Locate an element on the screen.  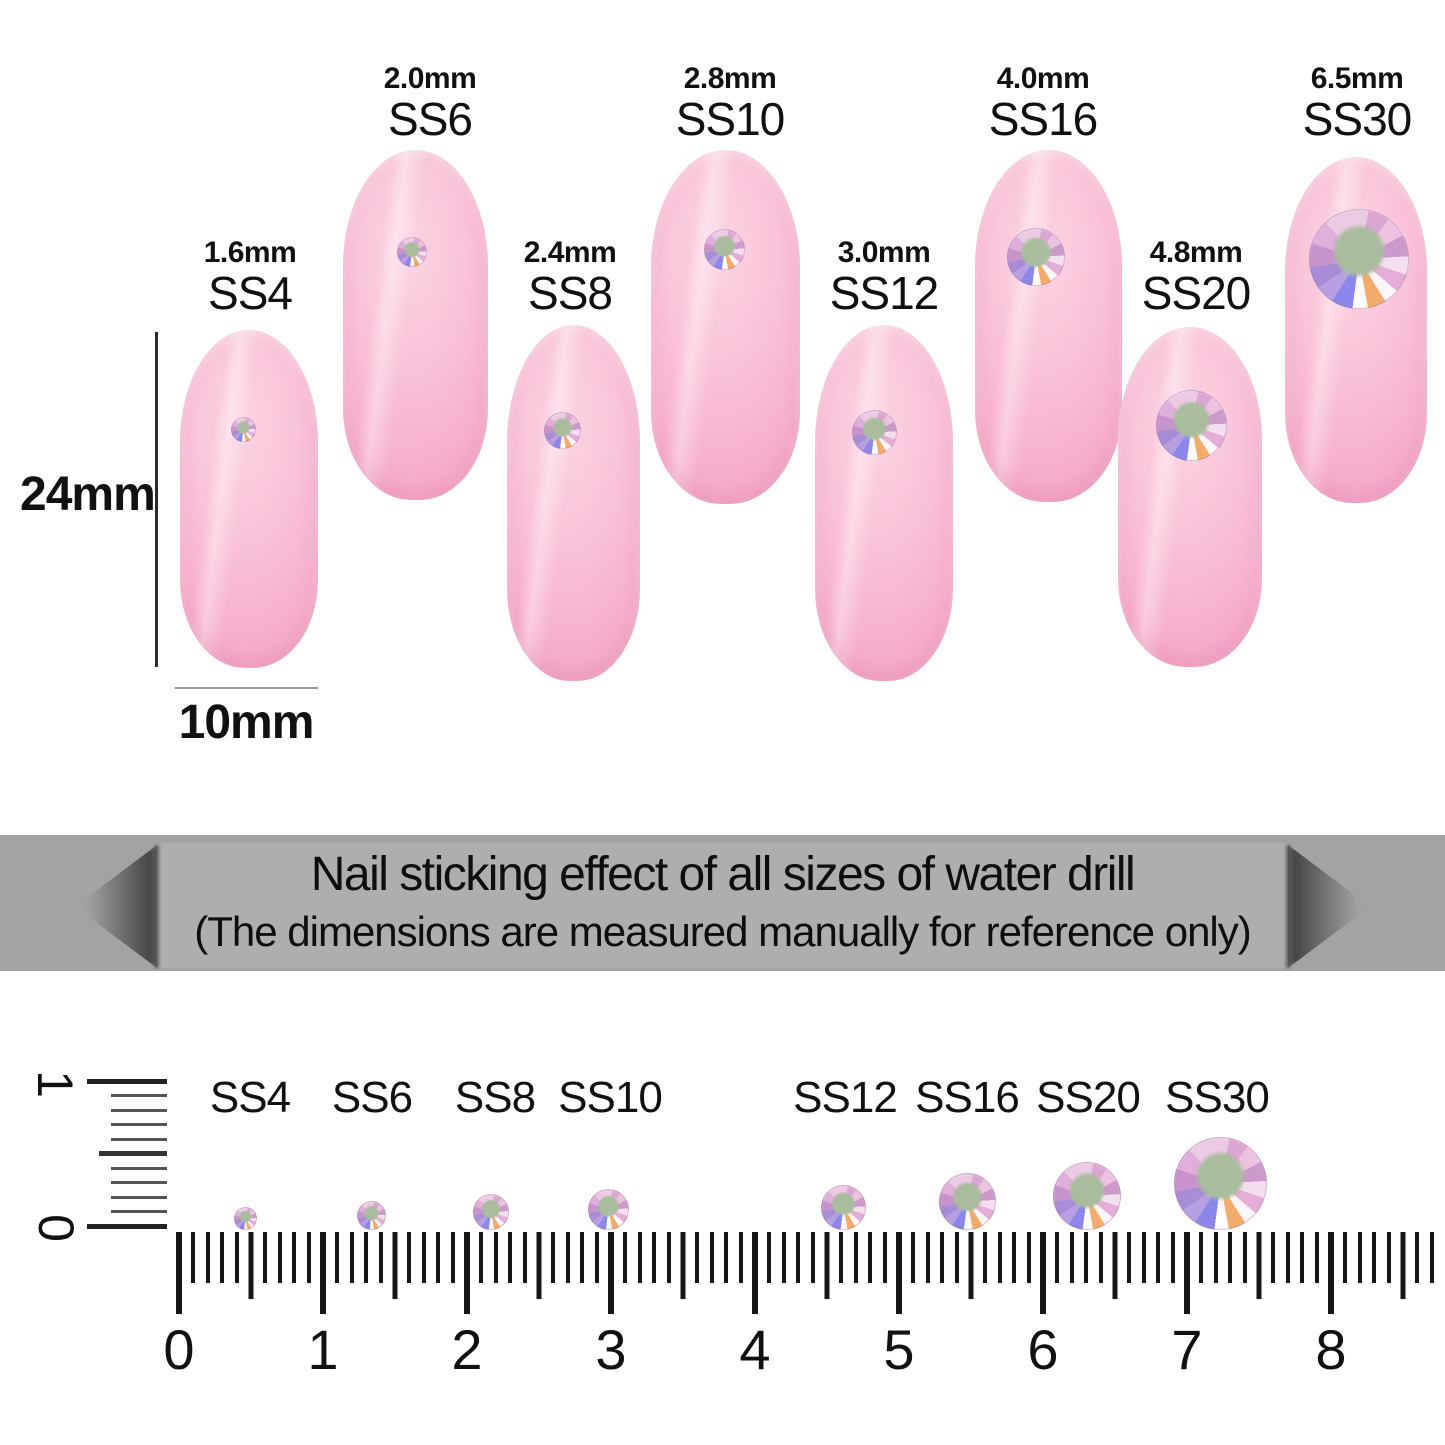
nail-ss8 is located at coordinates (573, 503).